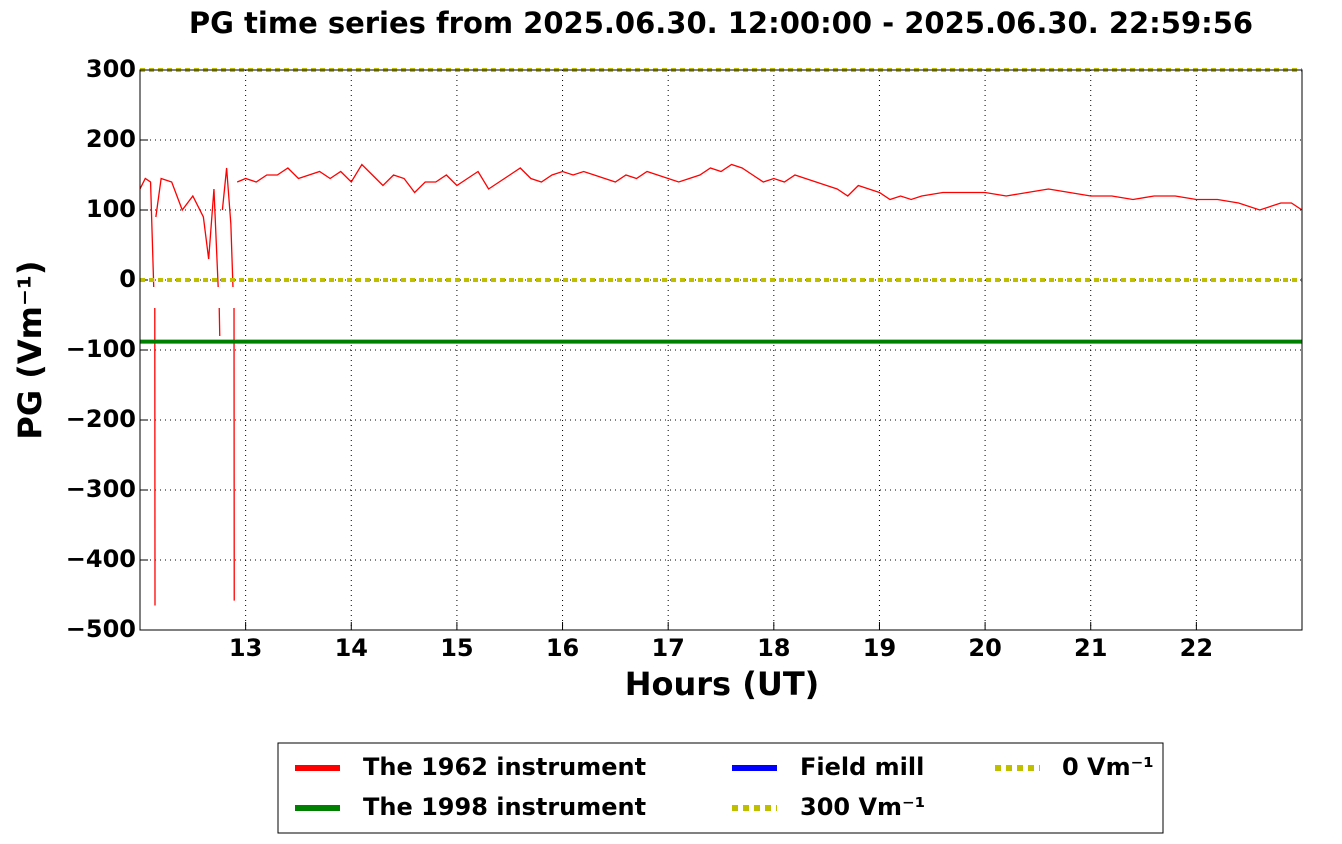 This screenshot has width=1342, height=844. I want to click on legend-label: The 1998 instrument, so click(504, 807).